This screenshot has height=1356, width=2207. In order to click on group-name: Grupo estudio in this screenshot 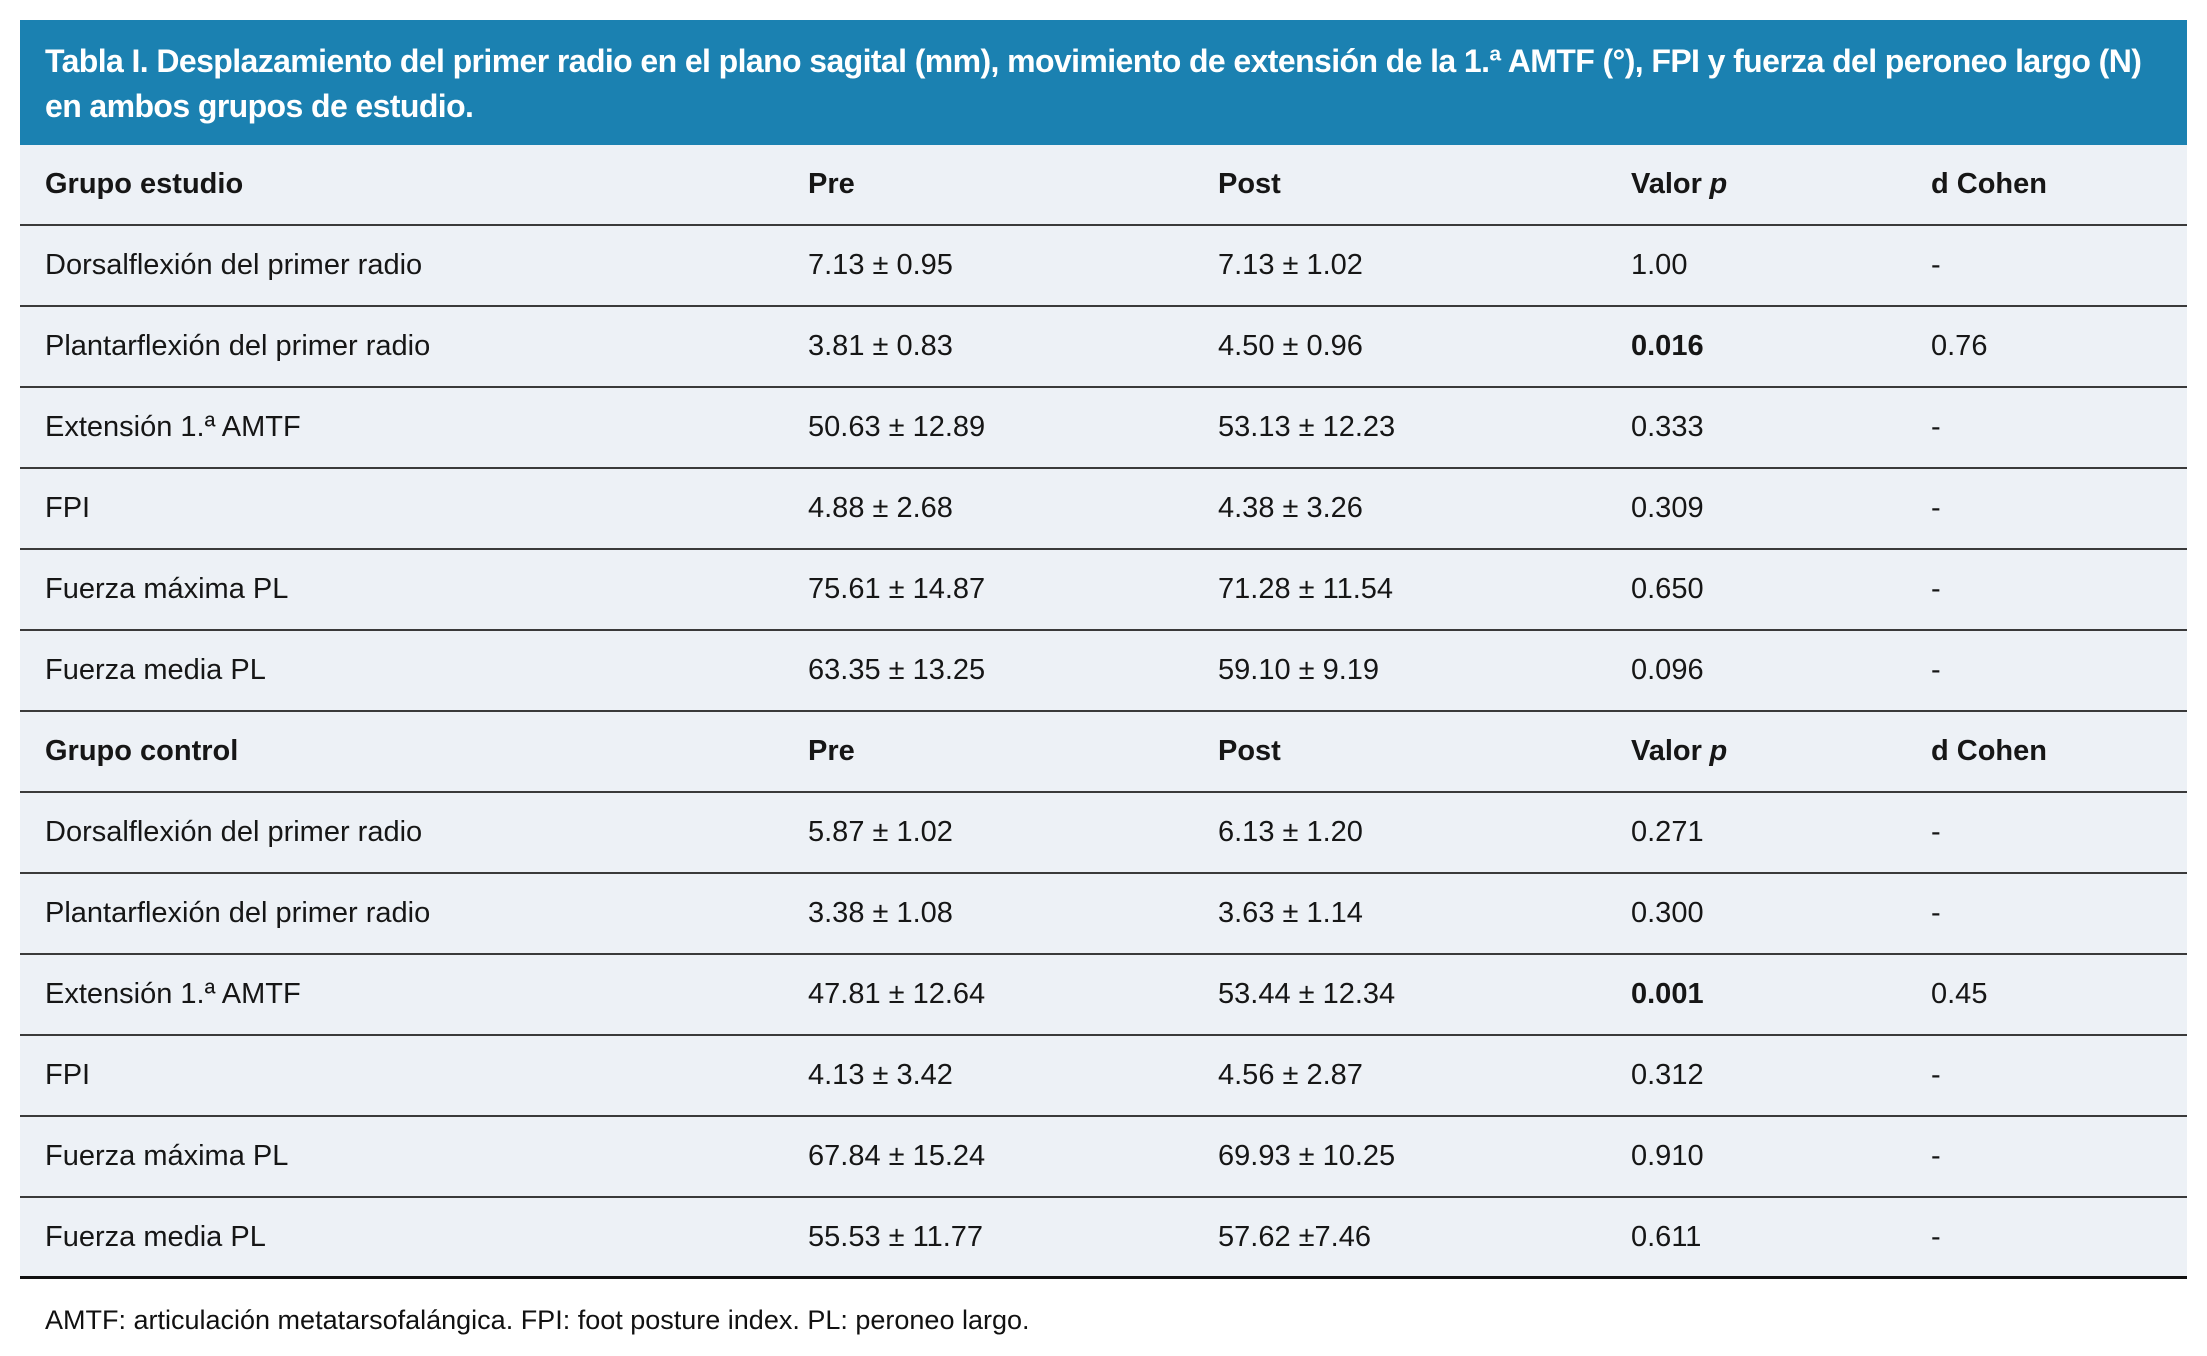, I will do `click(144, 184)`.